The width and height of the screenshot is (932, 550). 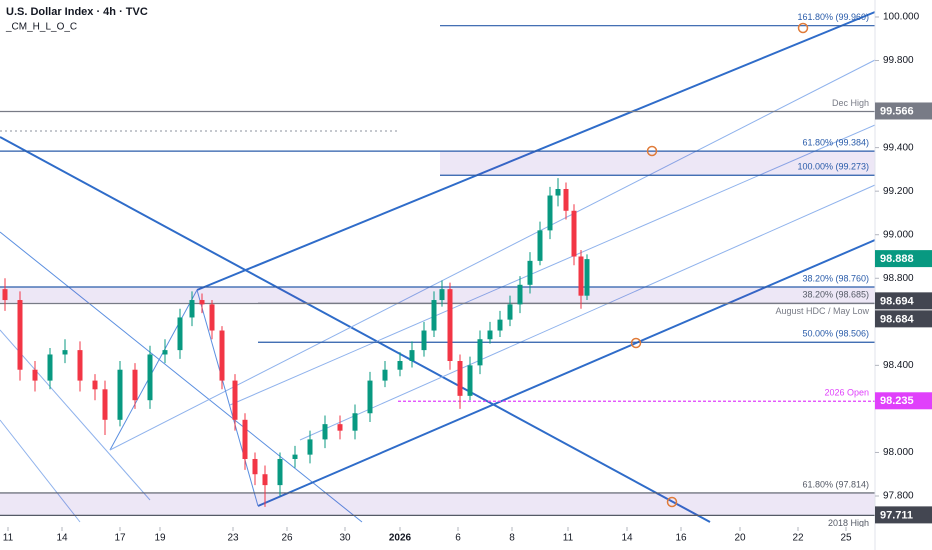 What do you see at coordinates (898, 60) in the screenshot?
I see `y-tick-label: 99.800` at bounding box center [898, 60].